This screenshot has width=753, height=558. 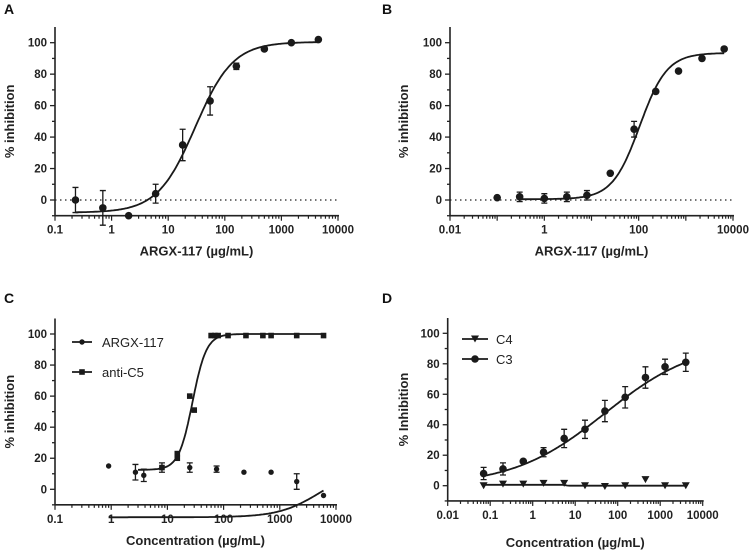 I want to click on panel-label: C, so click(x=9, y=298).